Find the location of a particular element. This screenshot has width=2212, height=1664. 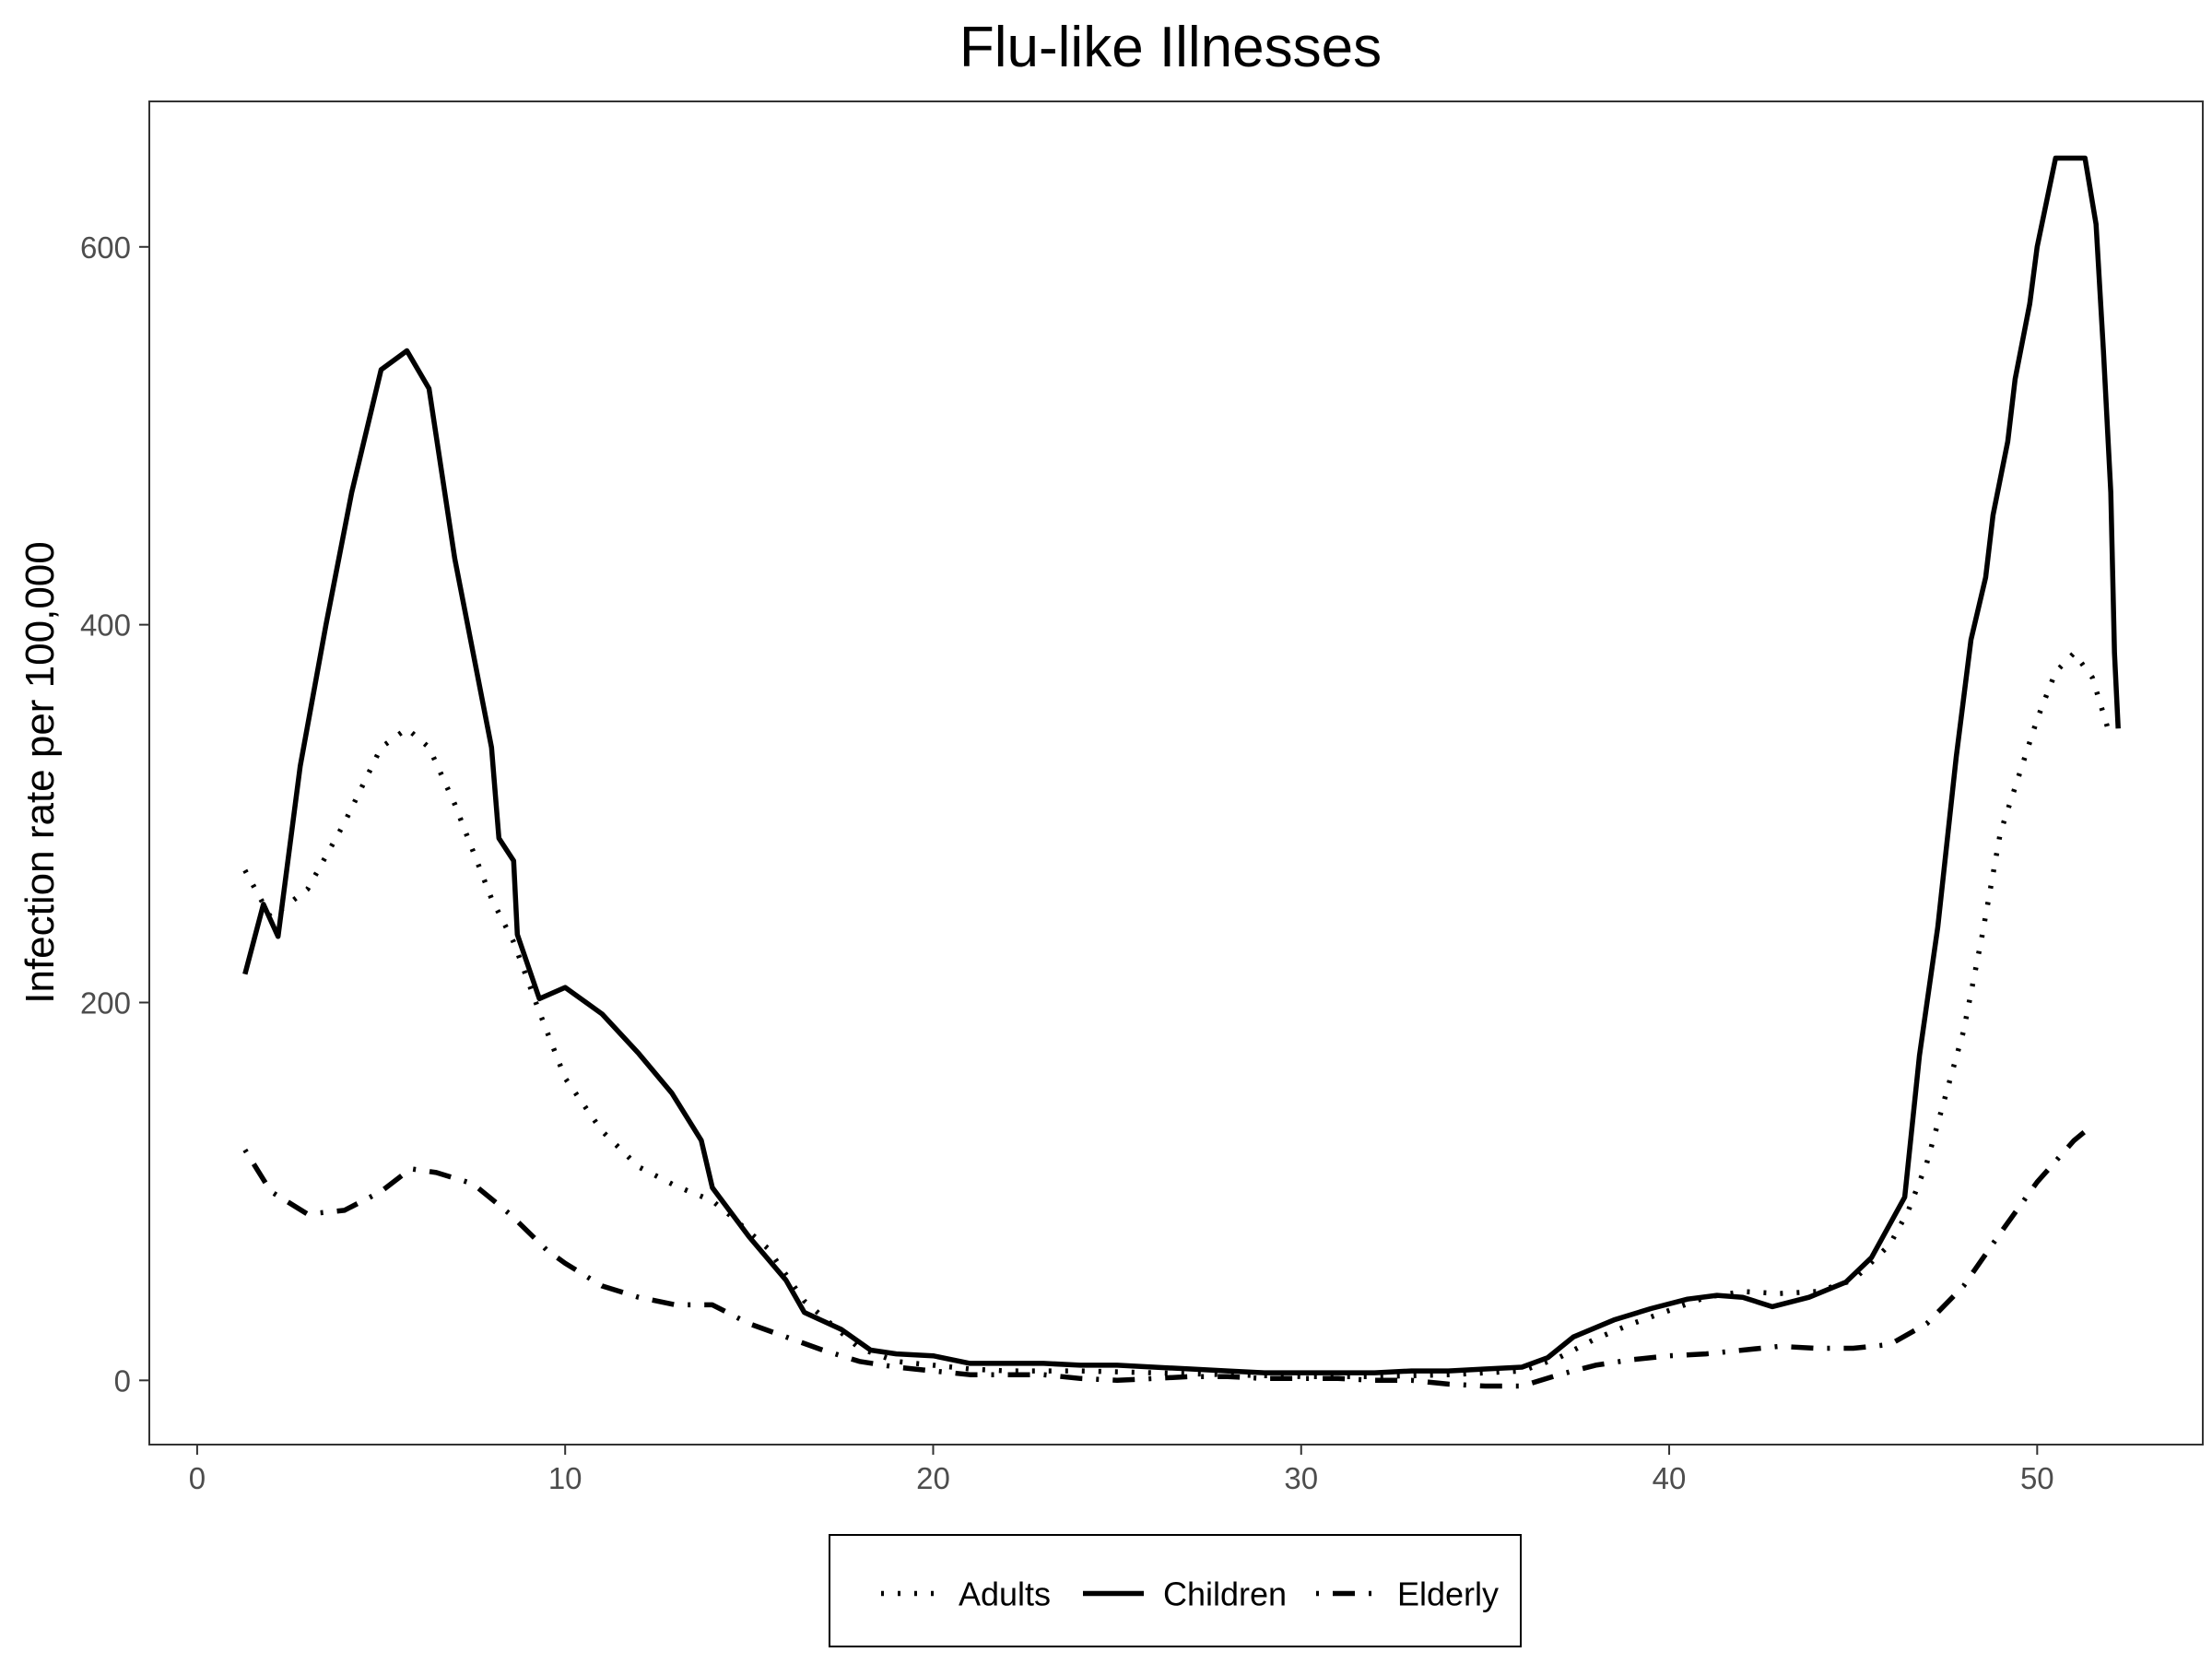

x-tick-label: 20 is located at coordinates (933, 1478).